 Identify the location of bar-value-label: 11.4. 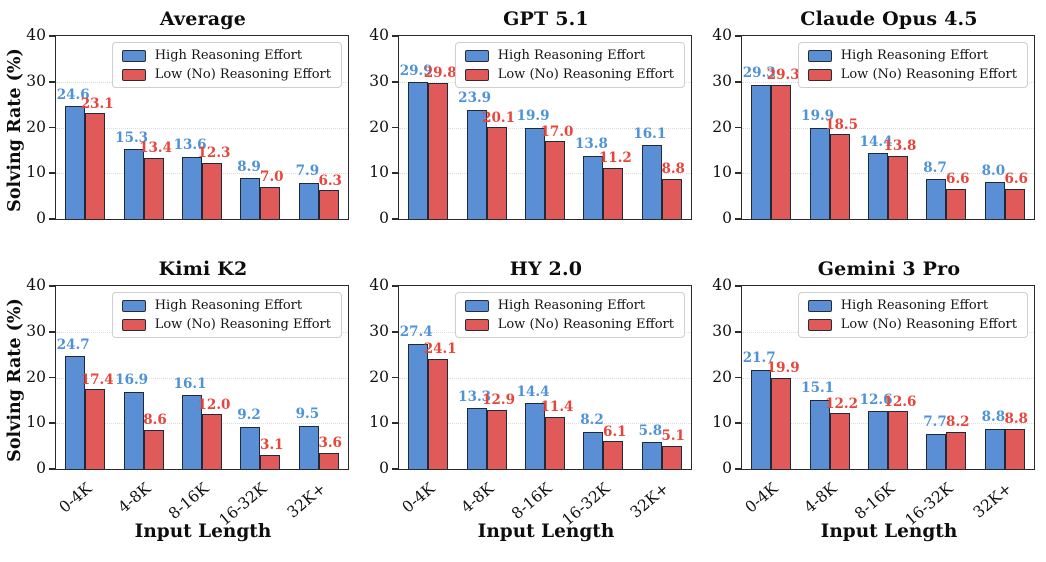
(557, 407).